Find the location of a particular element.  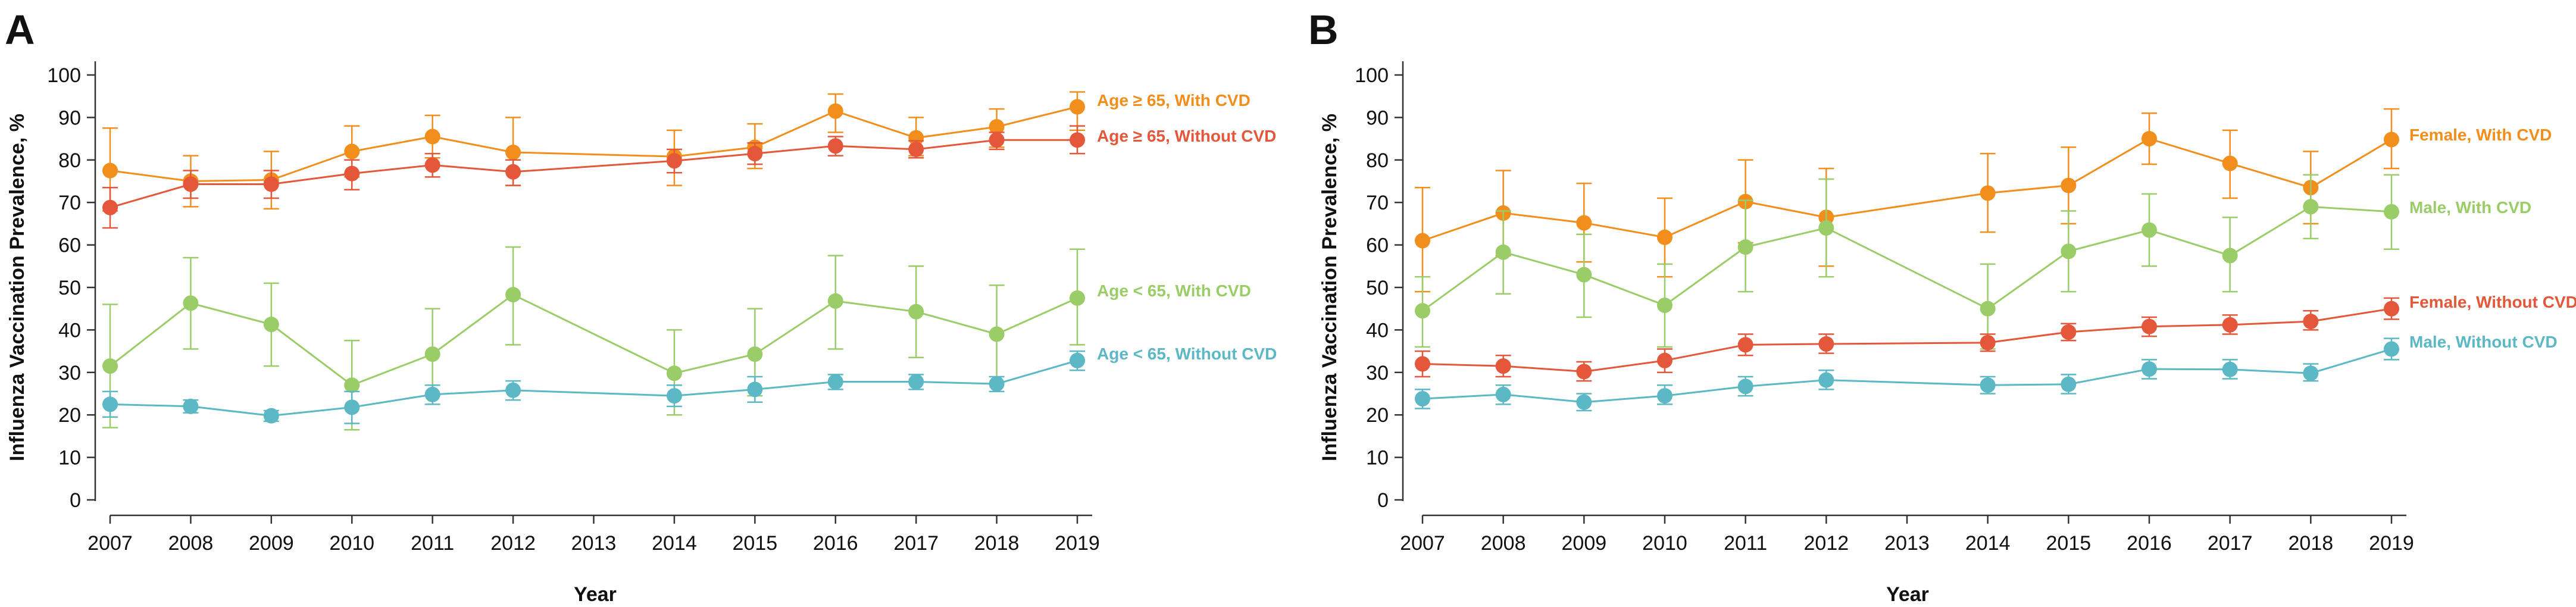

x-tick-label: 2009 is located at coordinates (1584, 543).